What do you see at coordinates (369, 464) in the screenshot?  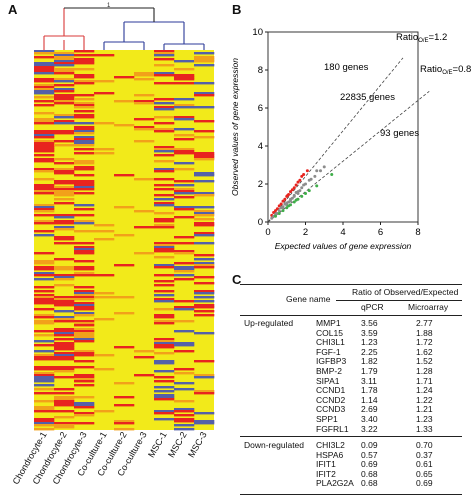 I see `qpcr-value-cell: 0.69` at bounding box center [369, 464].